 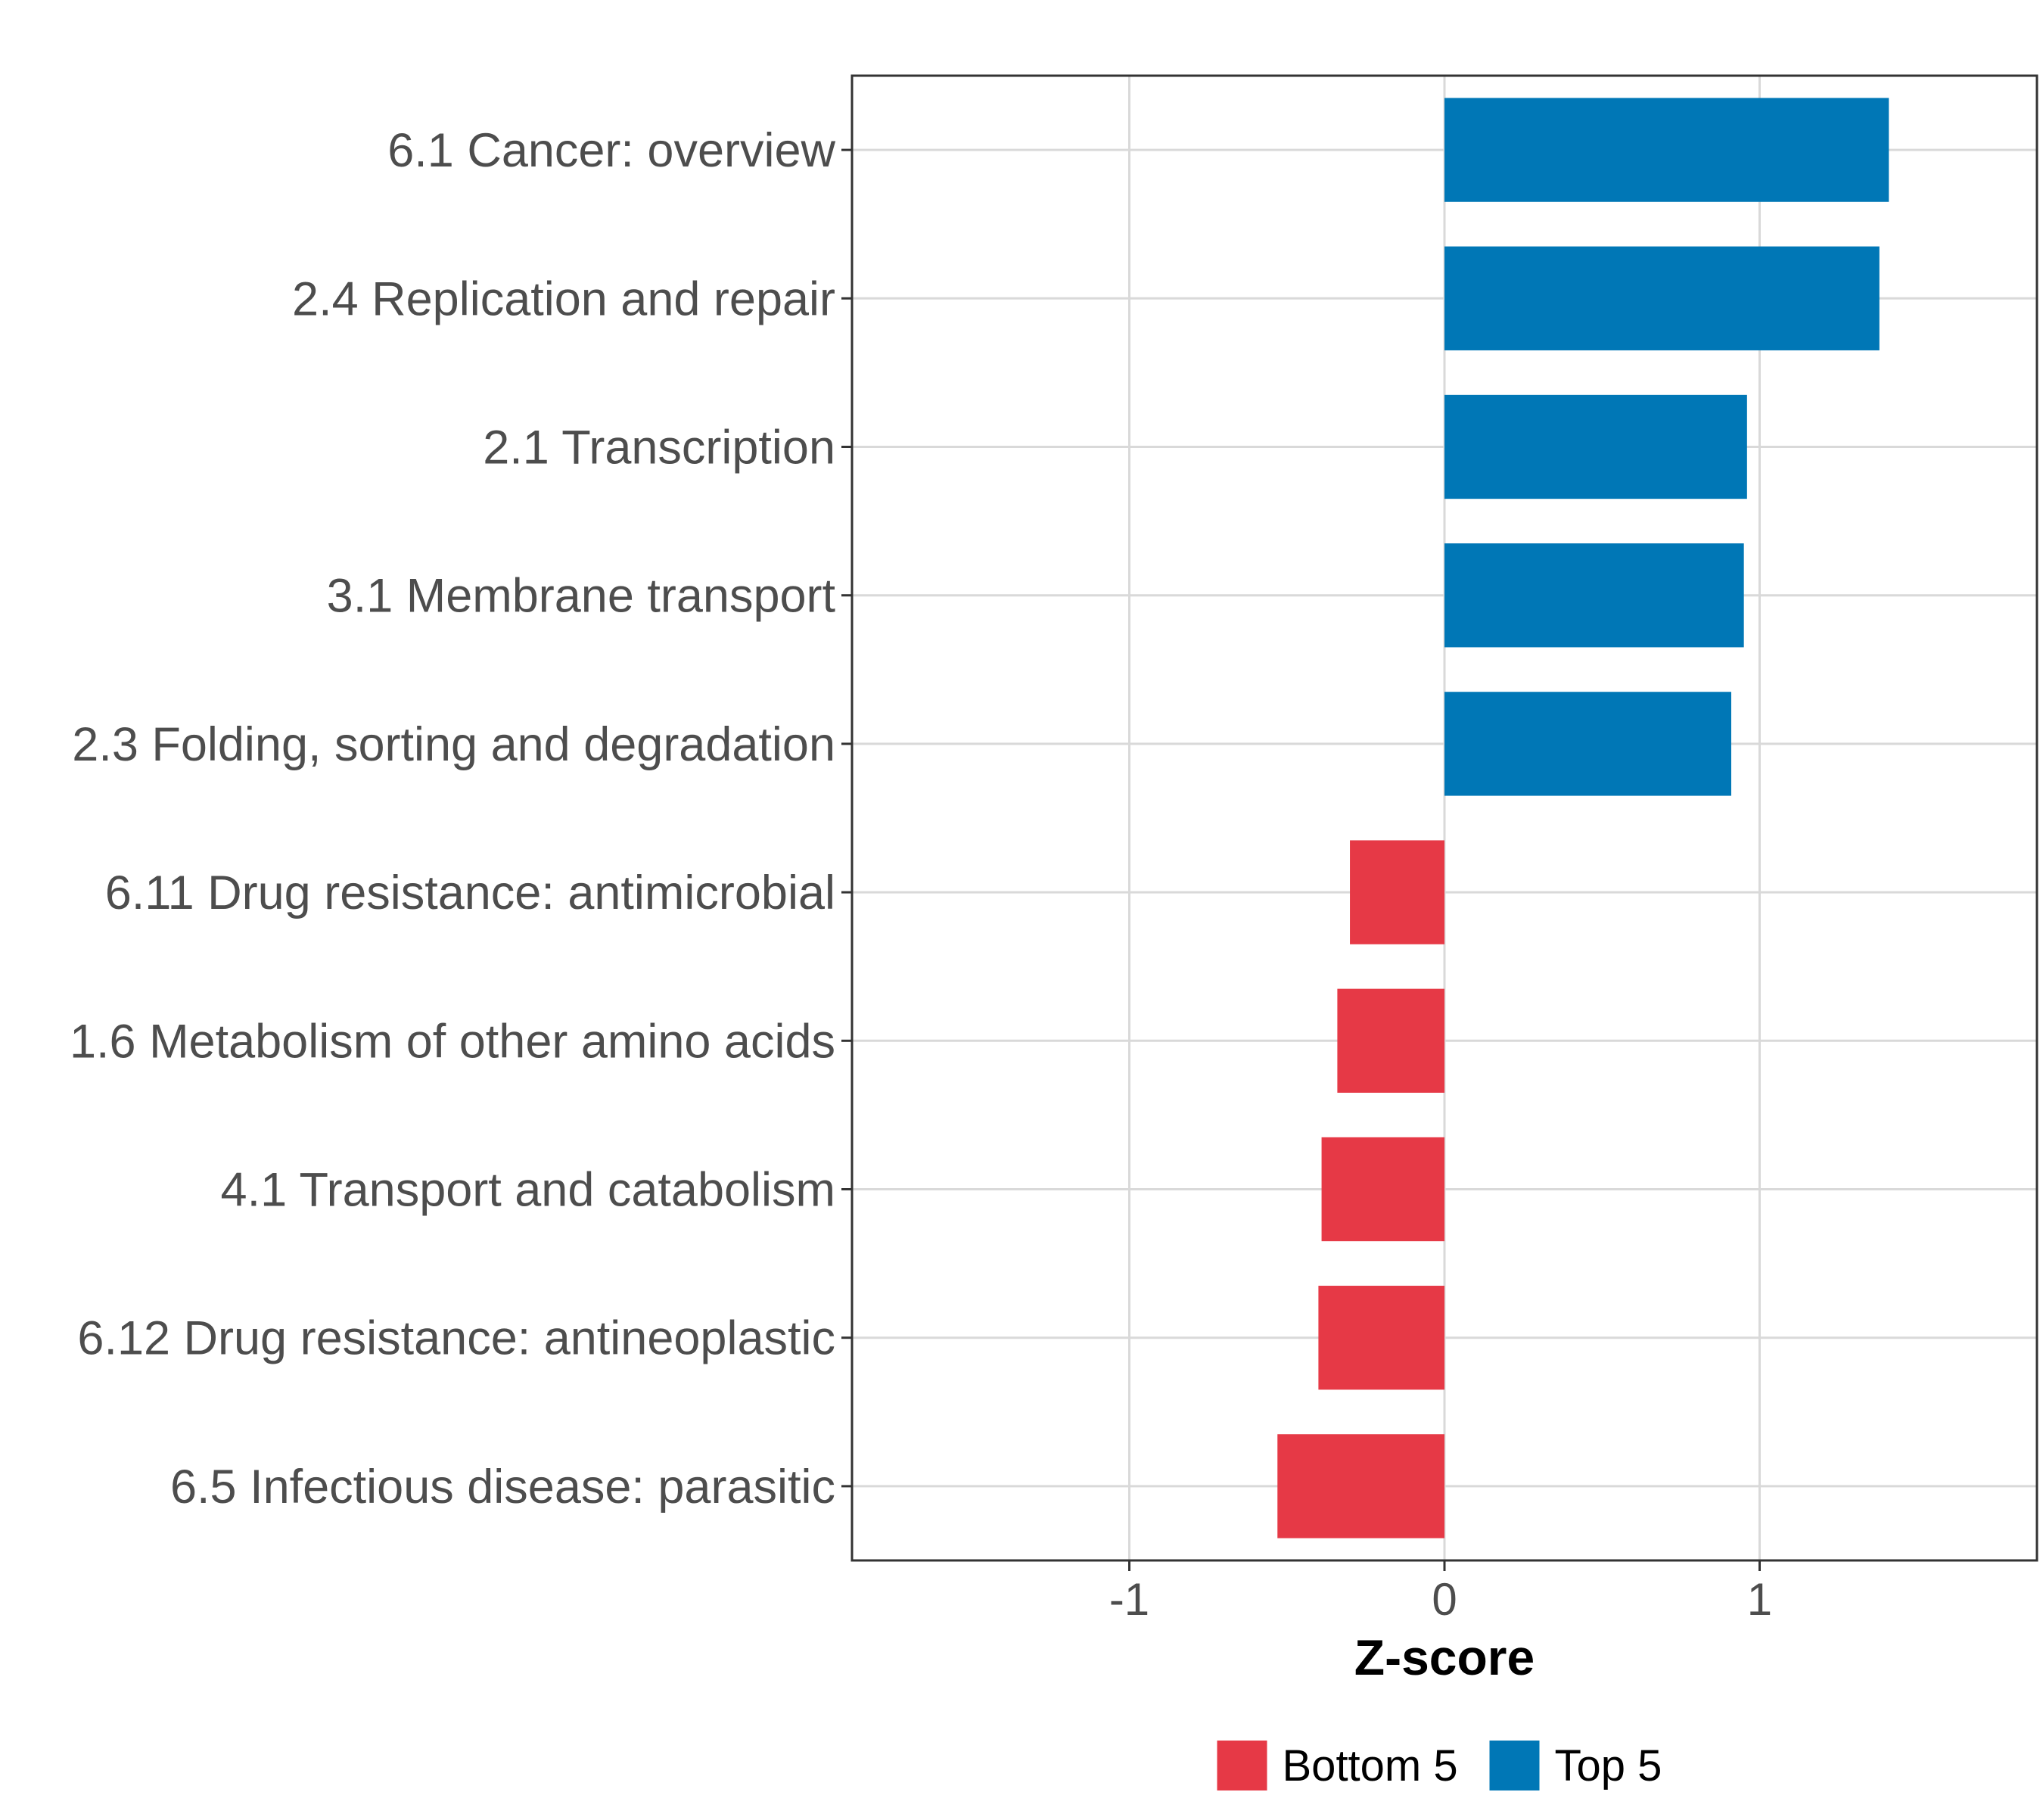 What do you see at coordinates (659, 448) in the screenshot?
I see `category-label: 2.1 Transcription` at bounding box center [659, 448].